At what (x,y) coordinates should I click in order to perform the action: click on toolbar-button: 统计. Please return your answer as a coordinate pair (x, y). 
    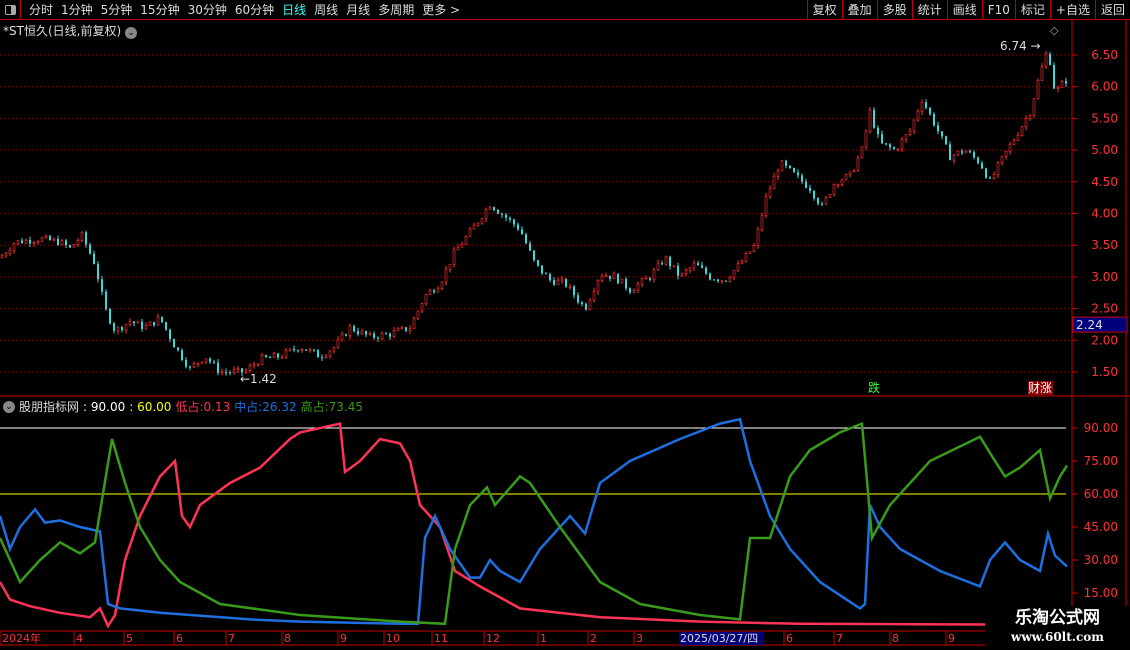
    Looking at the image, I should click on (929, 10).